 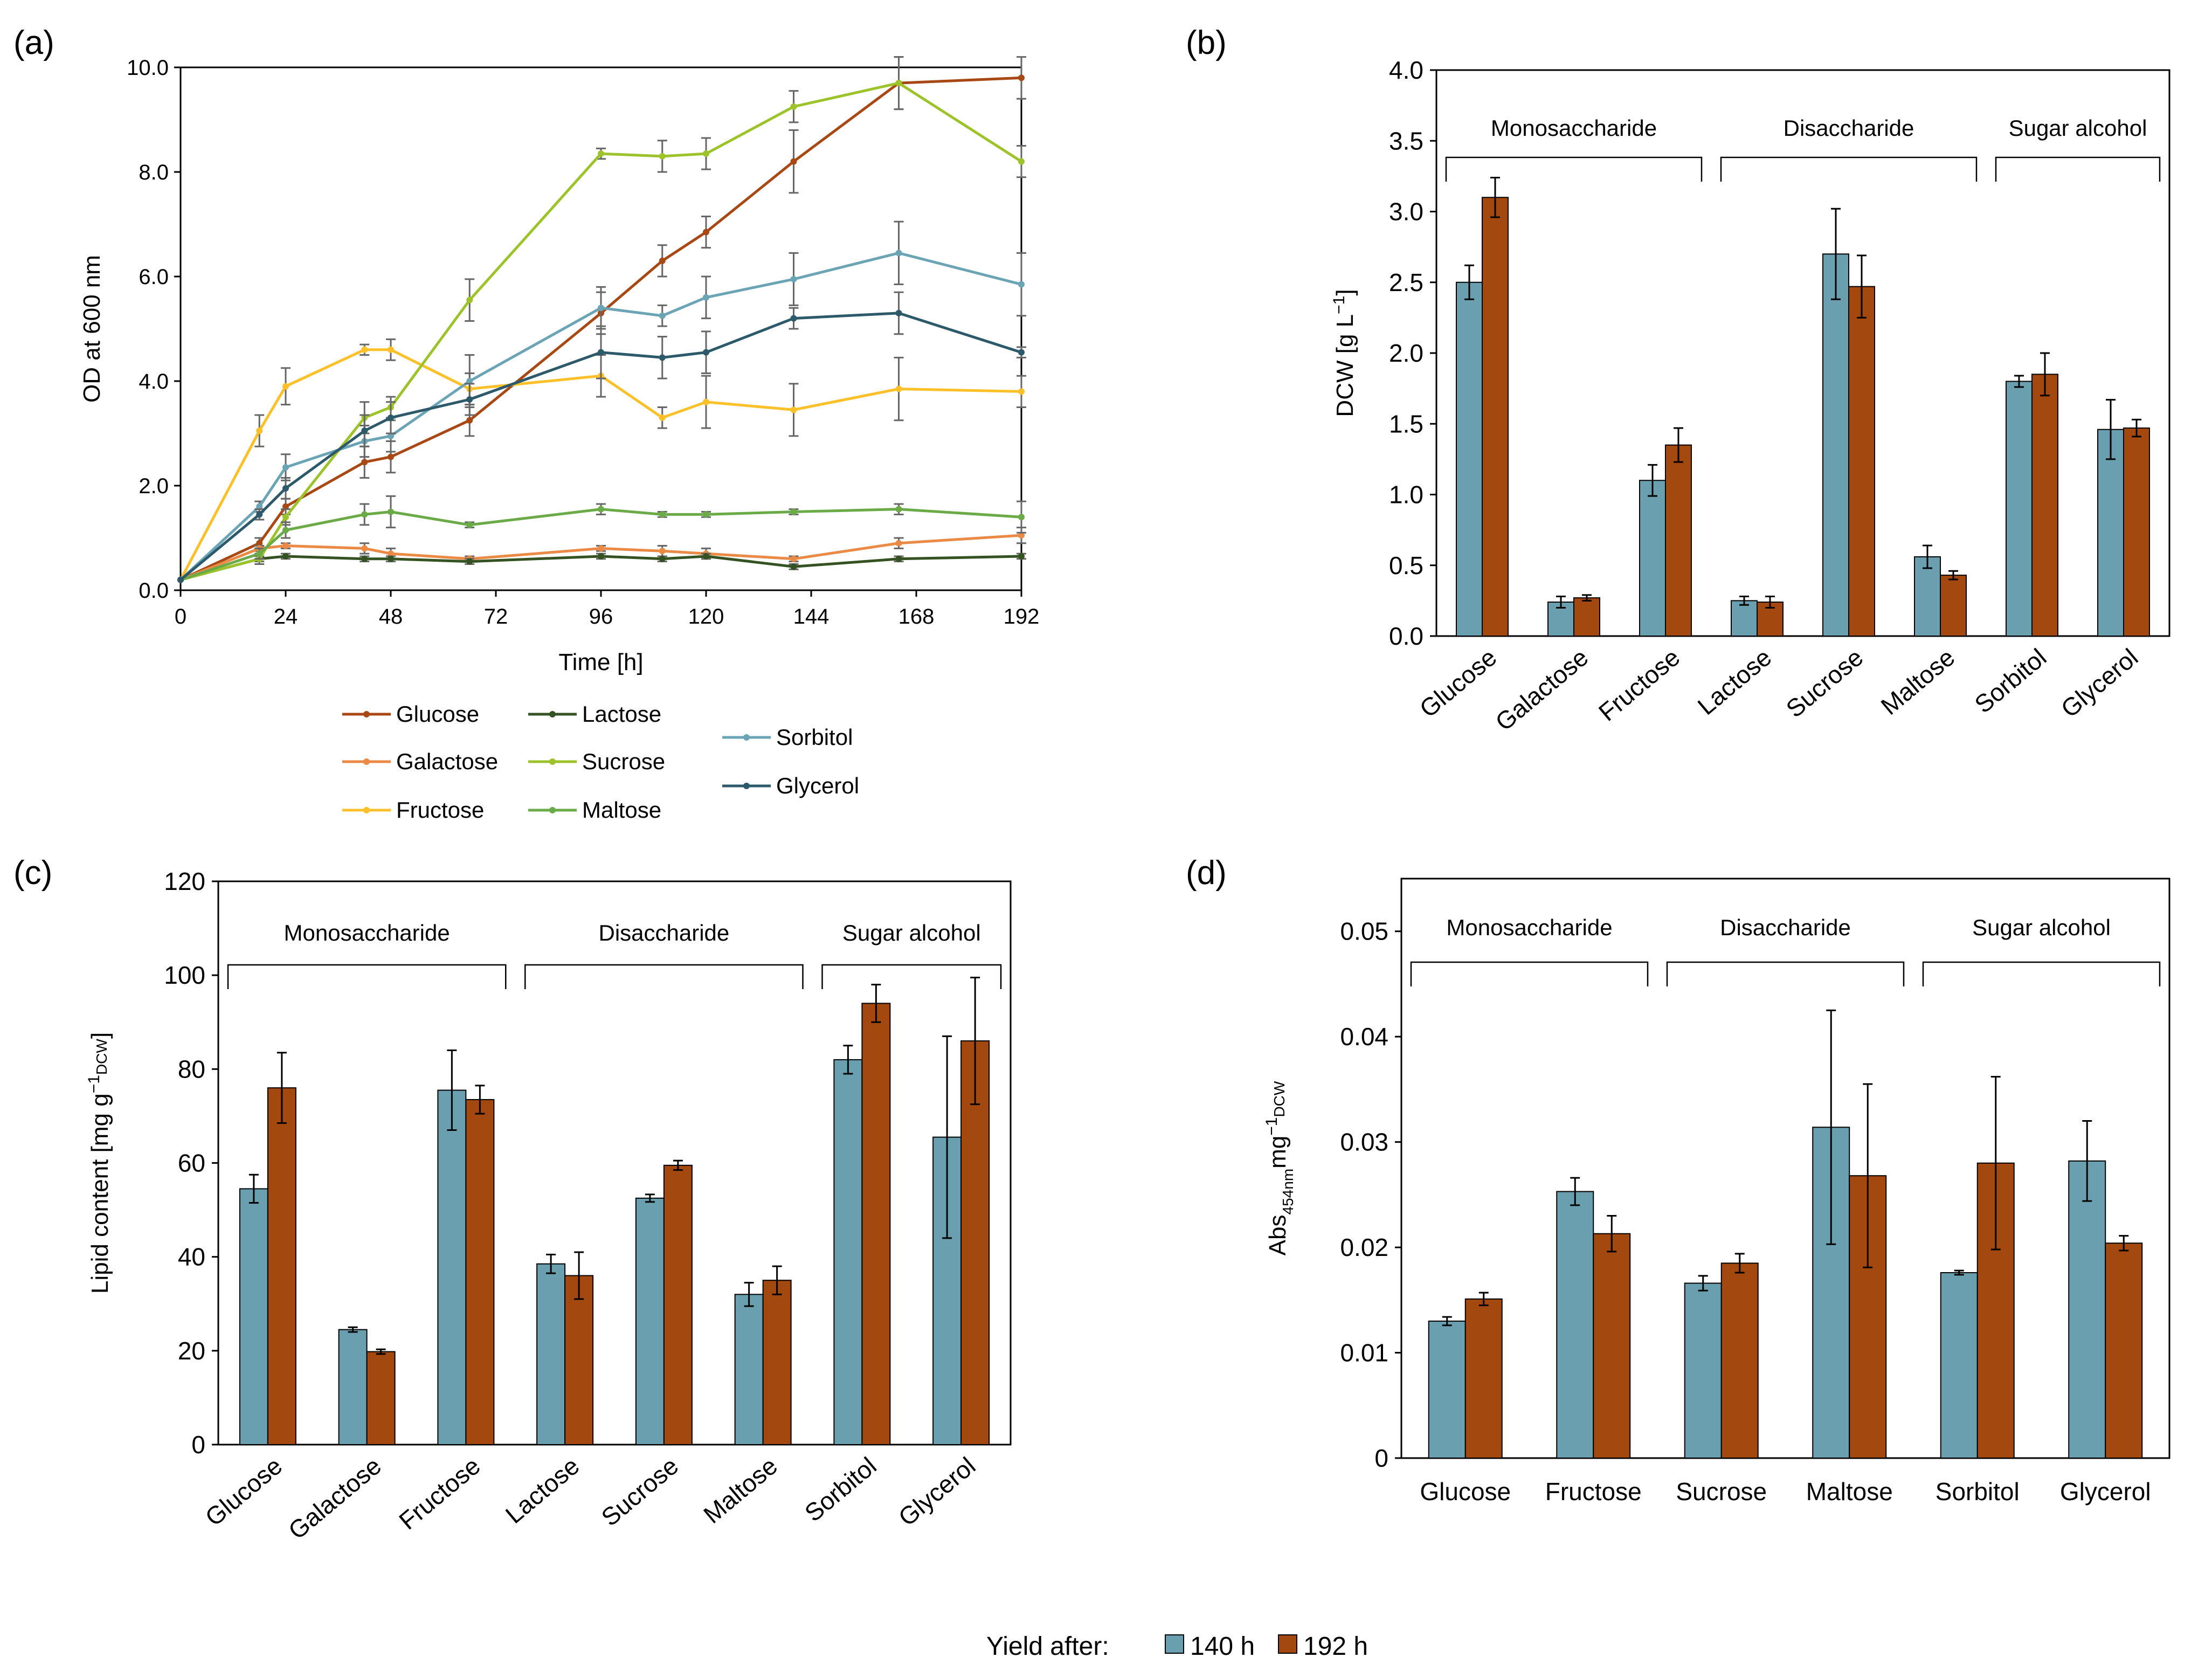 What do you see at coordinates (148, 68) in the screenshot?
I see `y-tick-label: 10.0` at bounding box center [148, 68].